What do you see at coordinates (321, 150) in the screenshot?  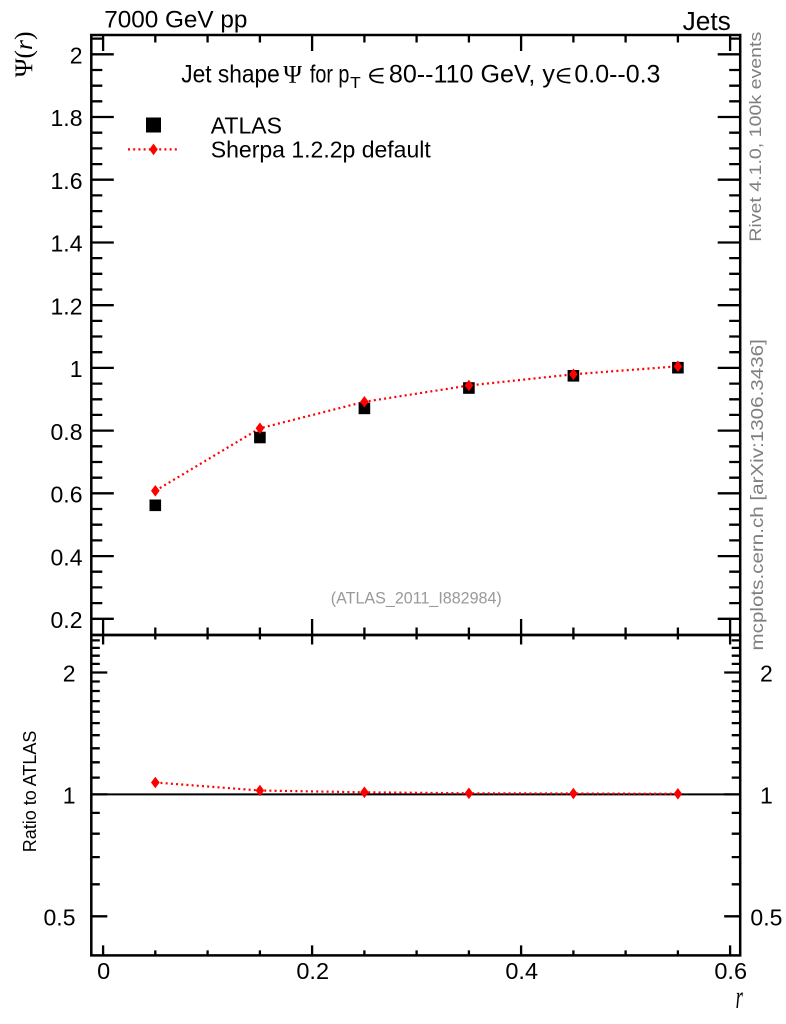 I see `svg-text: Sherpa 1.2.2p default` at bounding box center [321, 150].